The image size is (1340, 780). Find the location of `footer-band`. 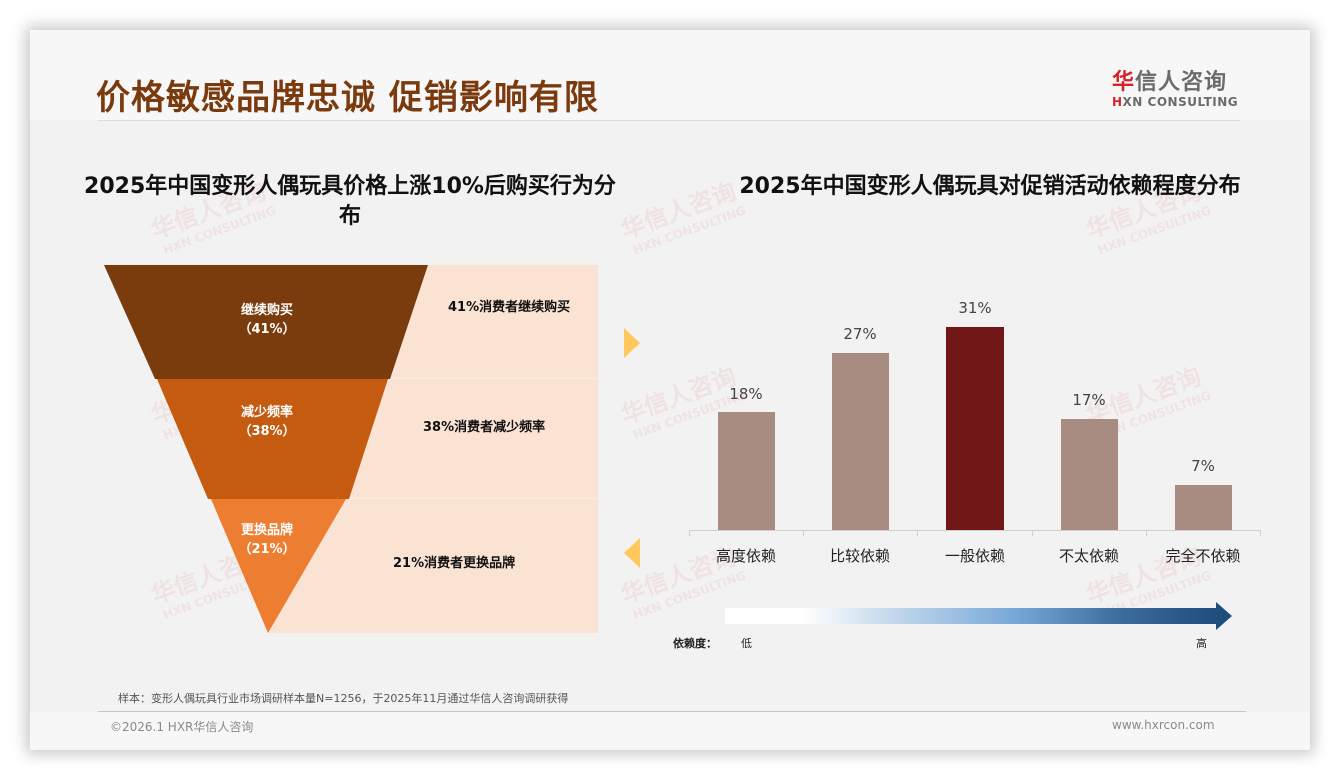

footer-band is located at coordinates (670, 731).